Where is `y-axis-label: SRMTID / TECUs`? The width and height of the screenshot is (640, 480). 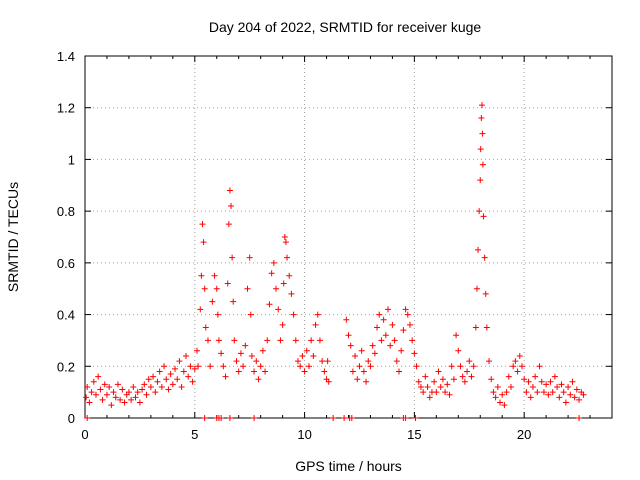 y-axis-label: SRMTID / TECUs is located at coordinates (13, 237).